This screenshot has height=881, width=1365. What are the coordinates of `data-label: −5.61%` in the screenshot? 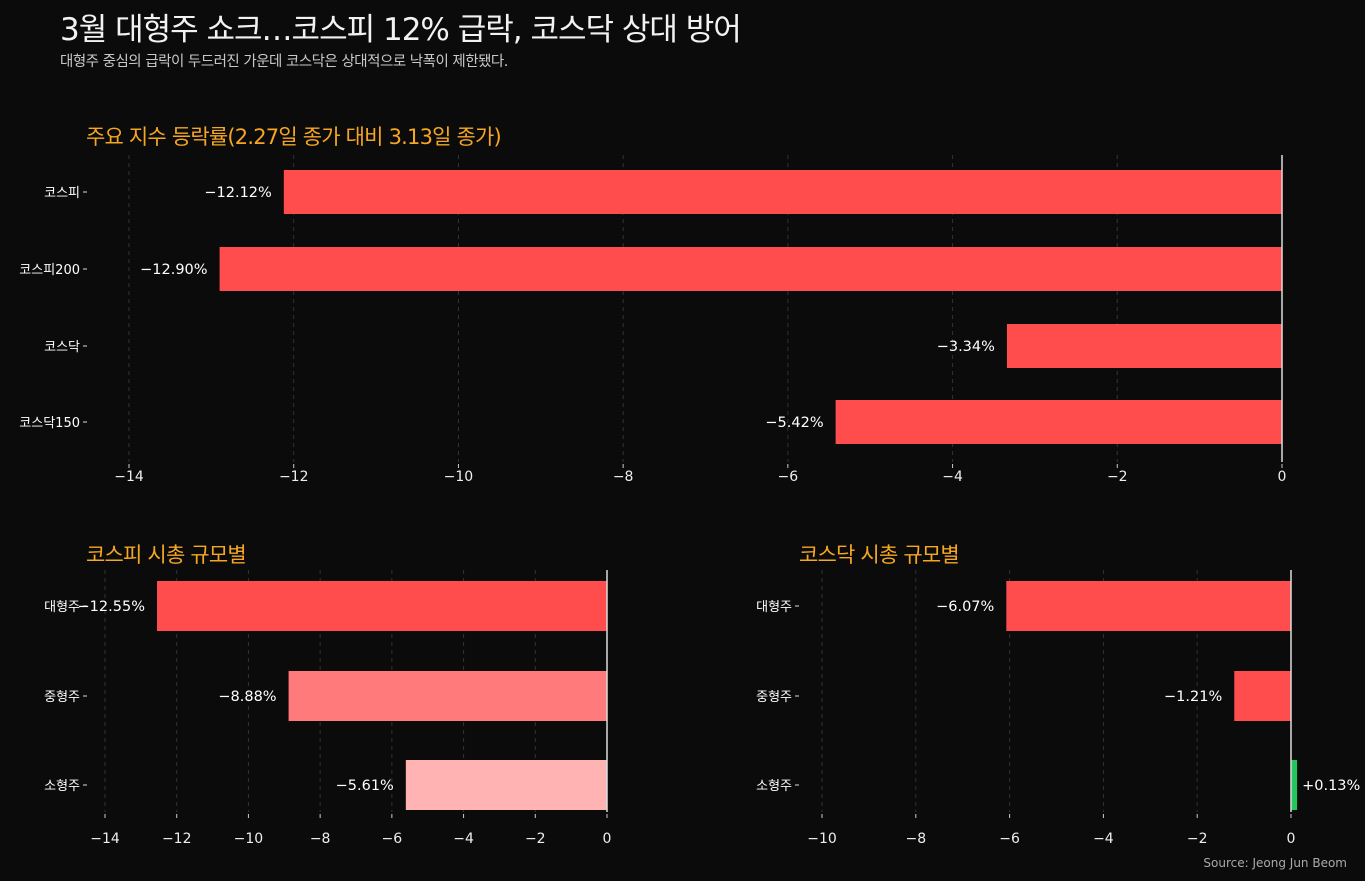 It's located at (365, 786).